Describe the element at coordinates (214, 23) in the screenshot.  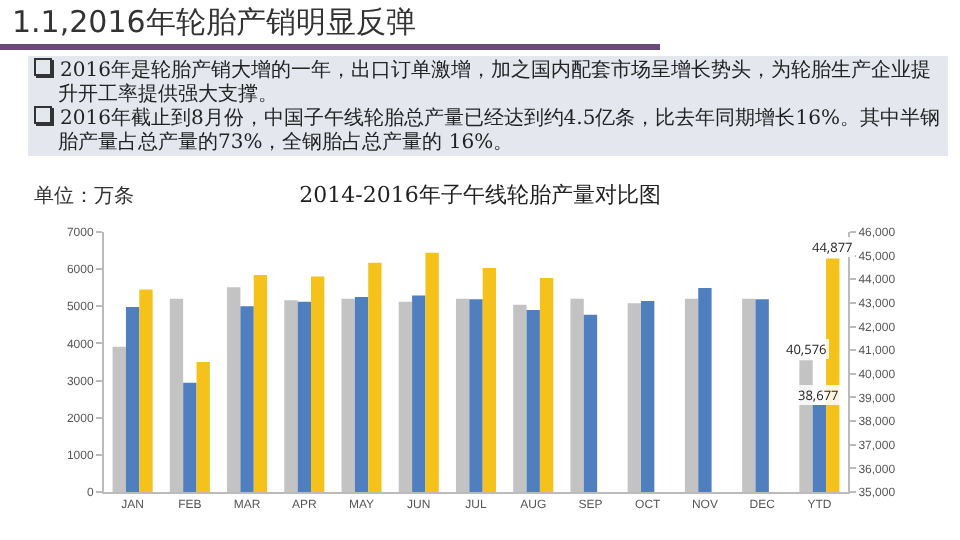
I see `chart-title: 1.1,2016年轮胎产销明显反弹` at that location.